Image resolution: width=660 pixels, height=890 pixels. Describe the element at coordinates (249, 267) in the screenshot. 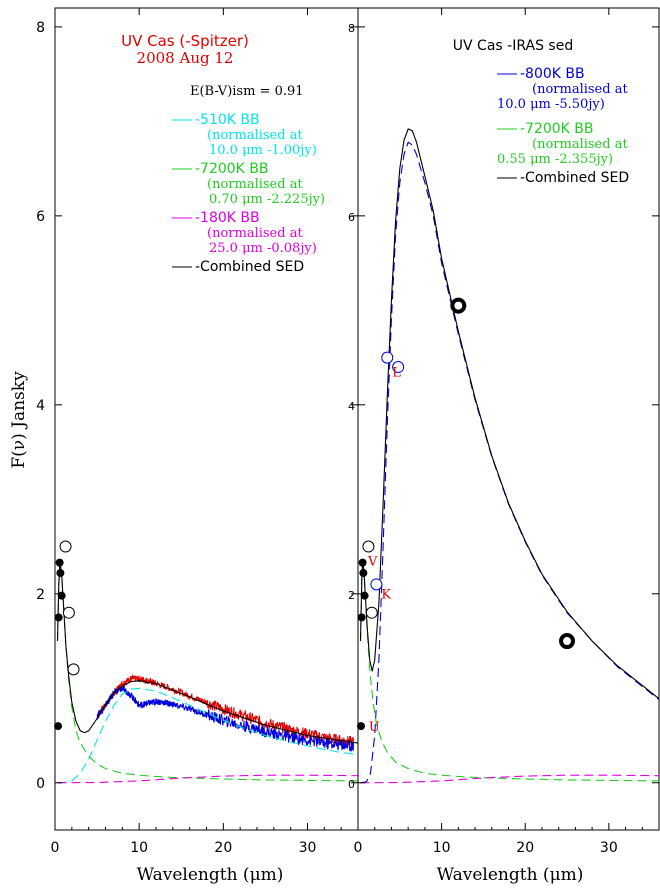

I see `left-legend-name-combined-sed: -Combined SED` at that location.